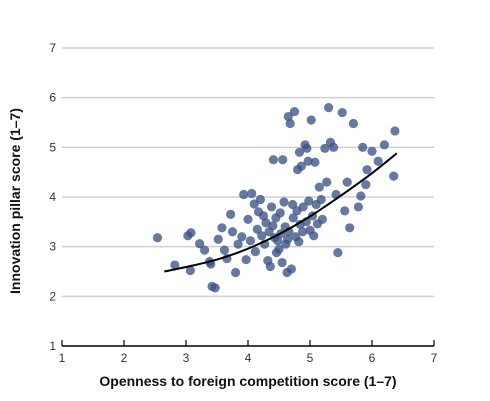  What do you see at coordinates (52, 98) in the screenshot?
I see `y-tick-label: 6` at bounding box center [52, 98].